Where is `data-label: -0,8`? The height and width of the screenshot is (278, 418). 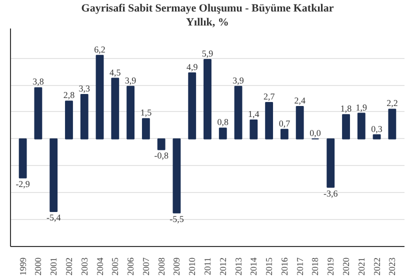
data-label: -0,8 is located at coordinates (161, 155).